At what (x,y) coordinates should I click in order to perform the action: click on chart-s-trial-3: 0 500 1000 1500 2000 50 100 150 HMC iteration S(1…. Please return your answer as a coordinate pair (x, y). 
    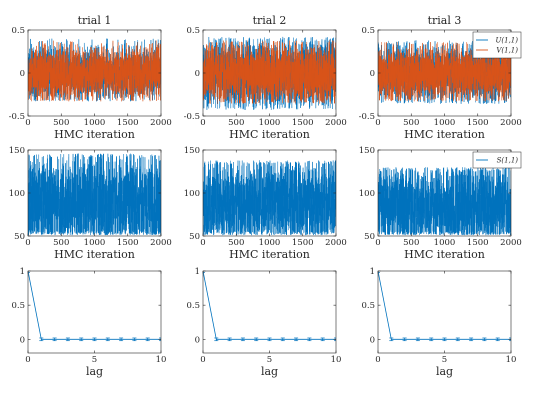
    Looking at the image, I should click on (440, 203).